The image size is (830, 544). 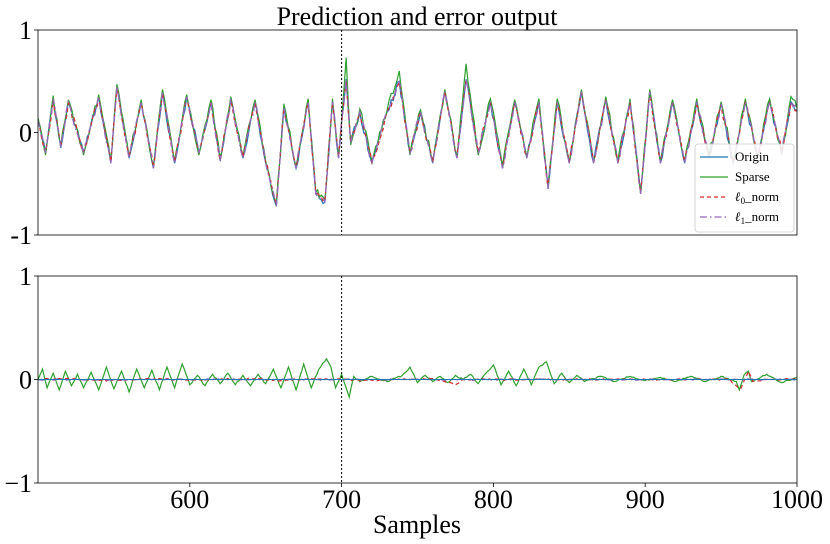 What do you see at coordinates (757, 217) in the screenshot?
I see `legend-label: ℓ1_norm` at bounding box center [757, 217].